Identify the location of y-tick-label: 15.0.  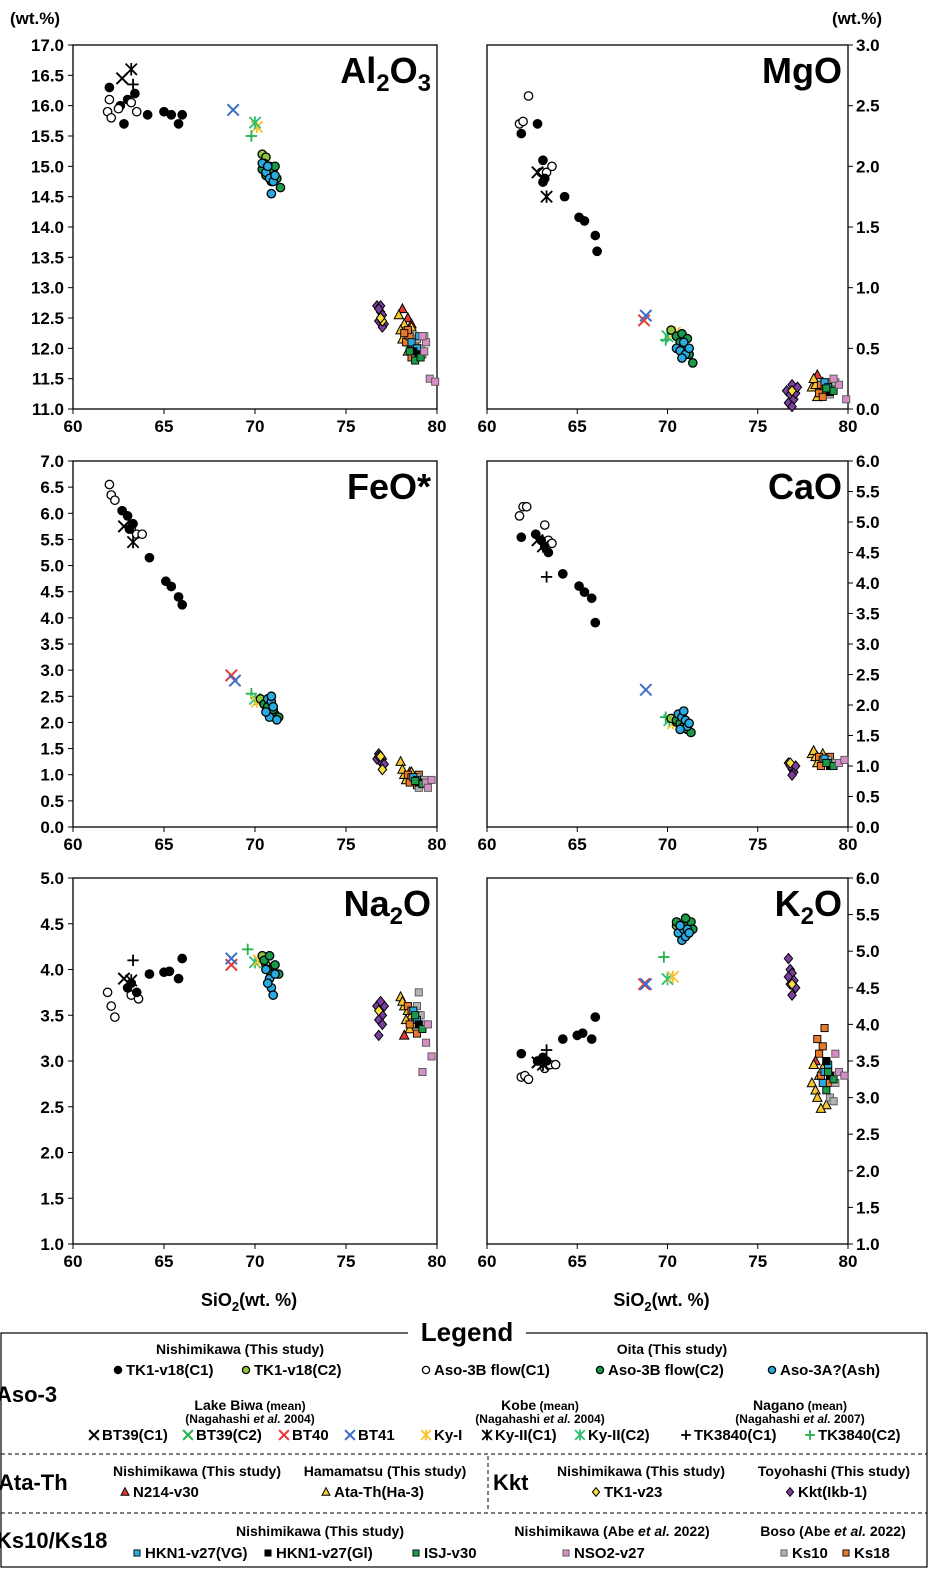
(47, 166).